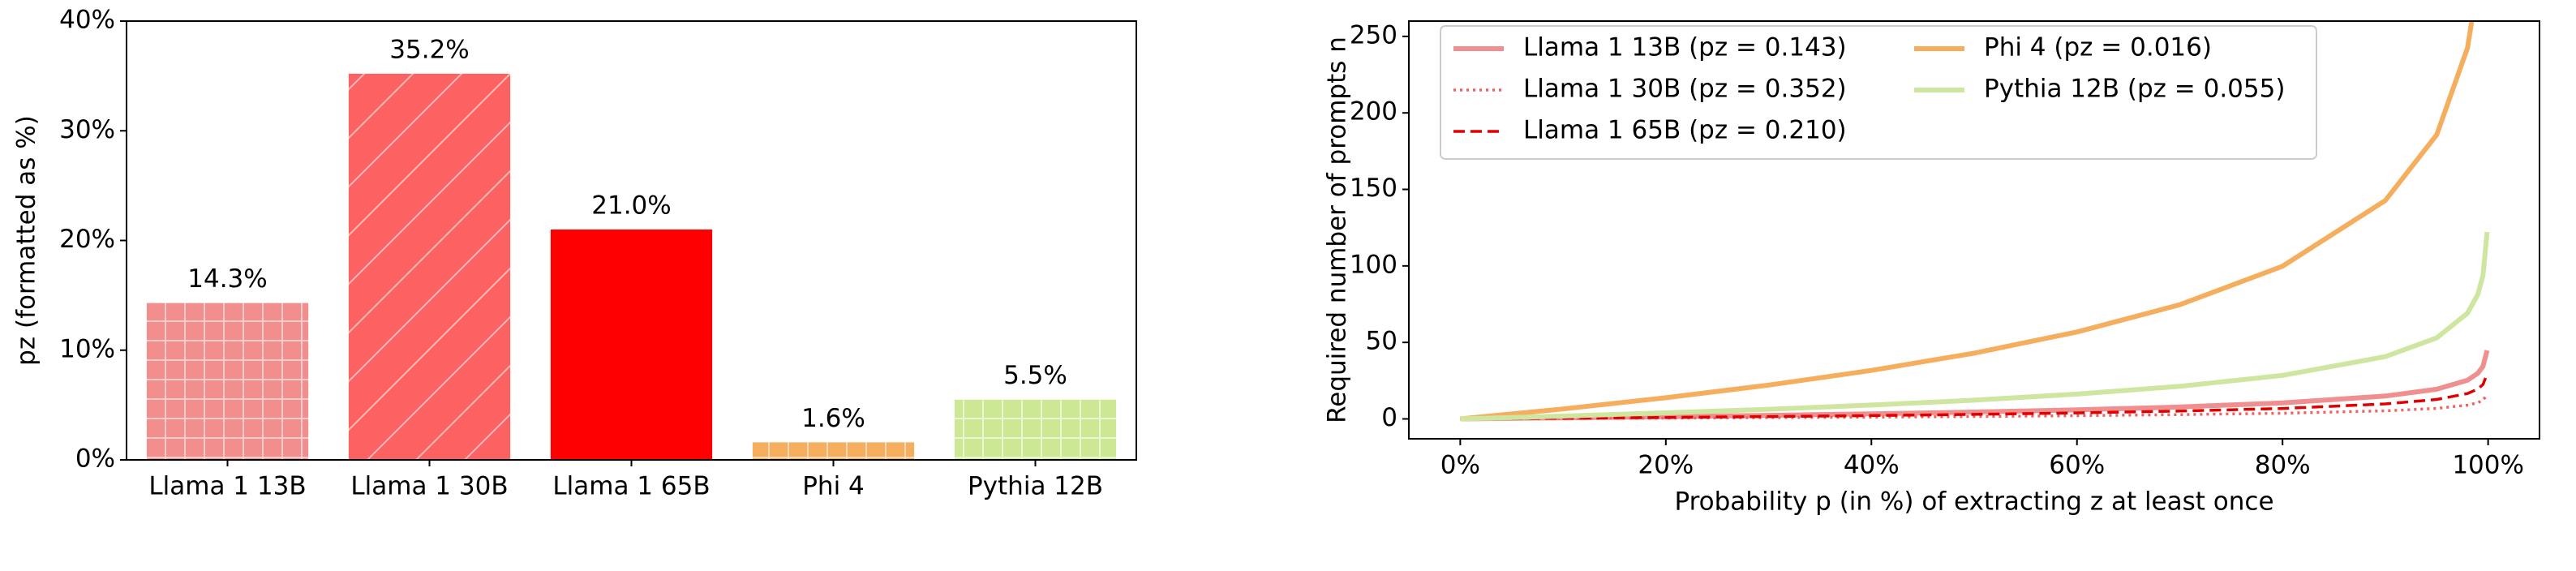 This screenshot has width=2576, height=571. What do you see at coordinates (429, 49) in the screenshot?
I see `value-label: 35.2%` at bounding box center [429, 49].